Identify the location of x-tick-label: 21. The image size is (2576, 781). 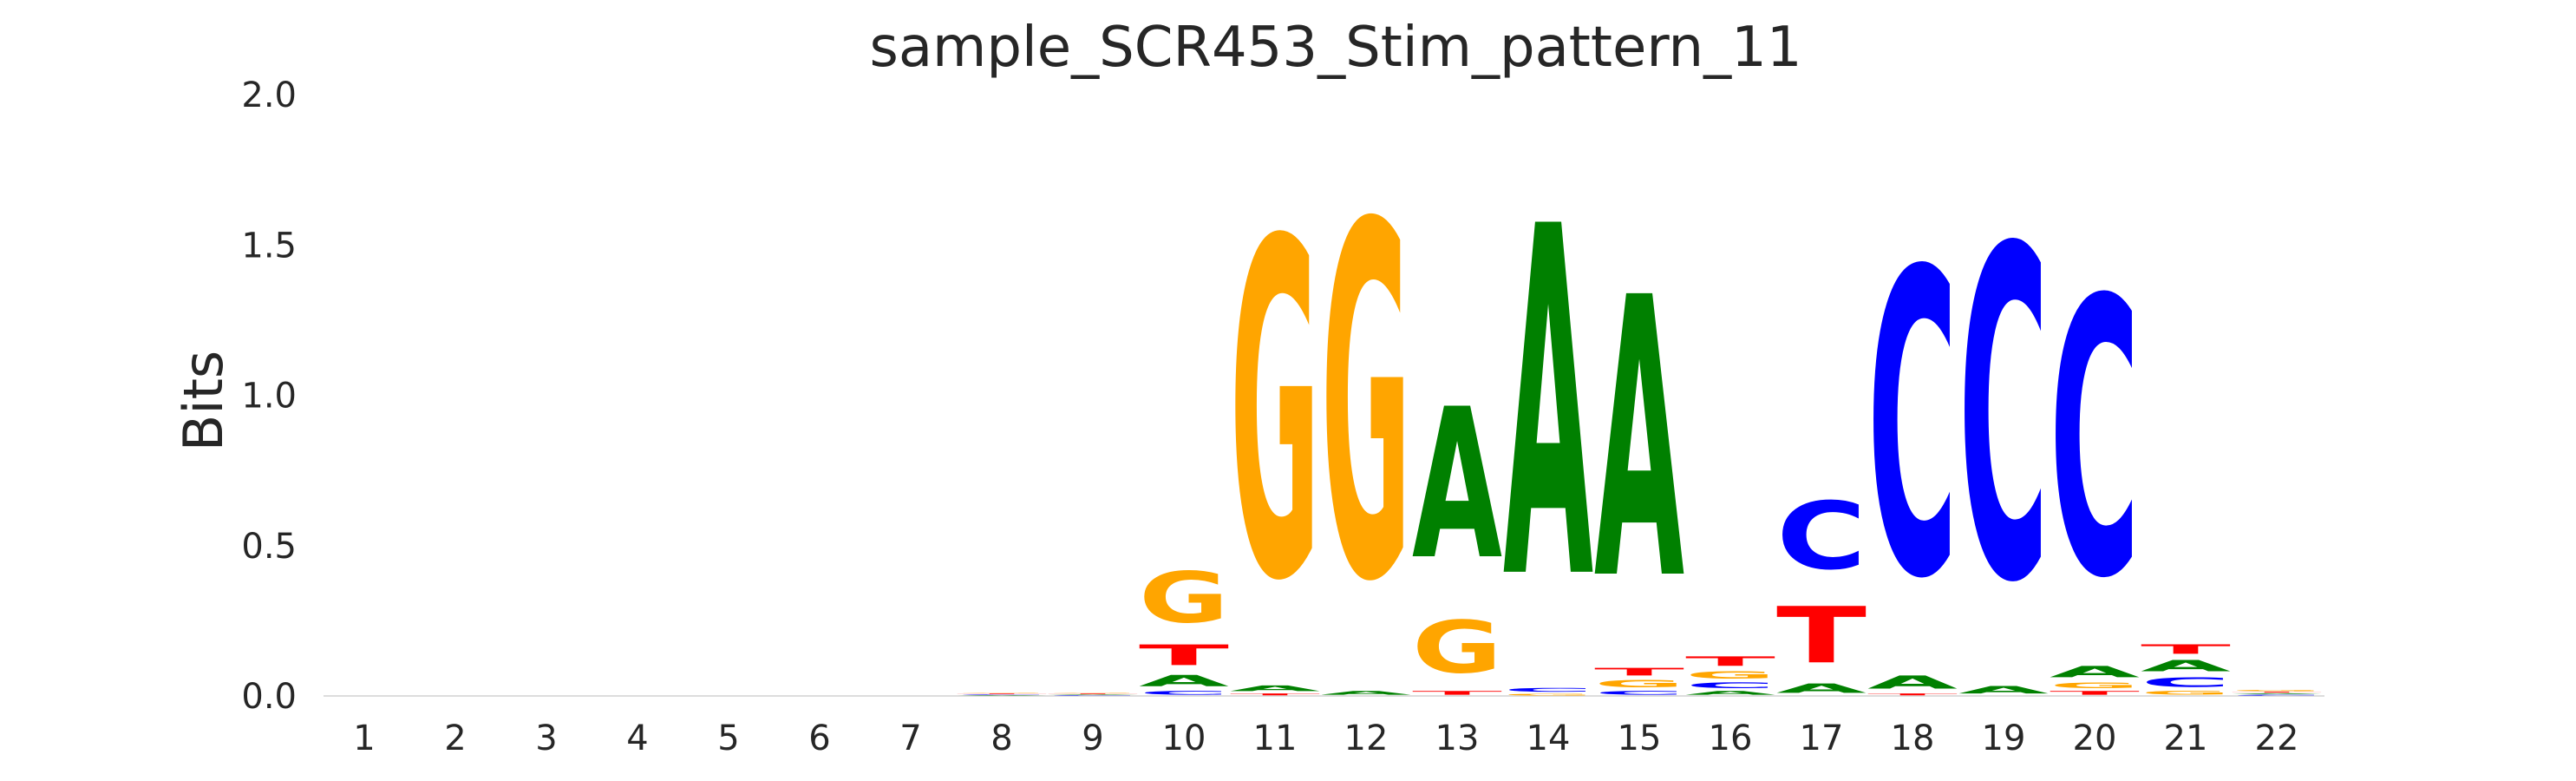
(2186, 738).